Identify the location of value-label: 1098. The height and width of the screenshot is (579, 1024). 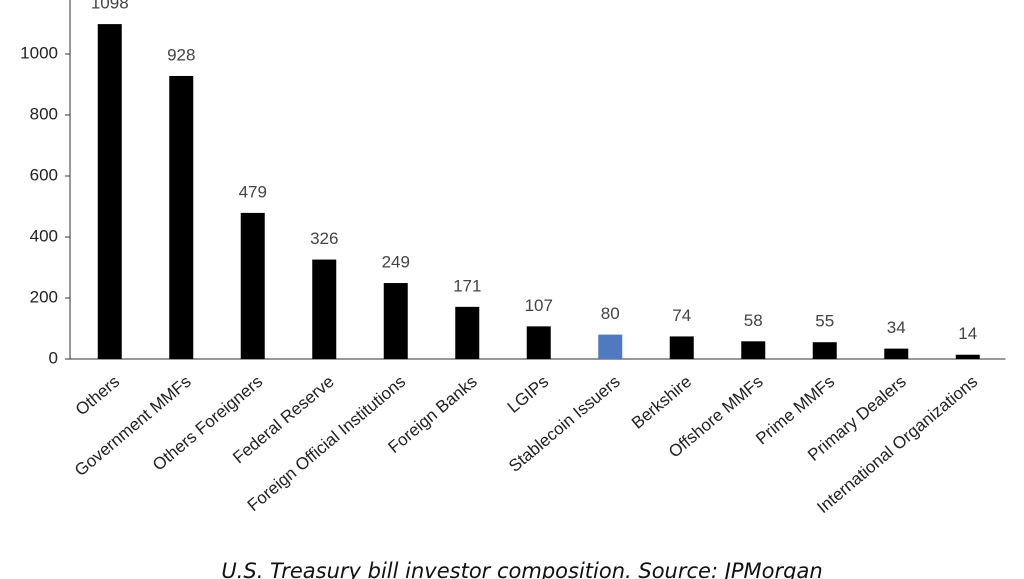
(110, 6).